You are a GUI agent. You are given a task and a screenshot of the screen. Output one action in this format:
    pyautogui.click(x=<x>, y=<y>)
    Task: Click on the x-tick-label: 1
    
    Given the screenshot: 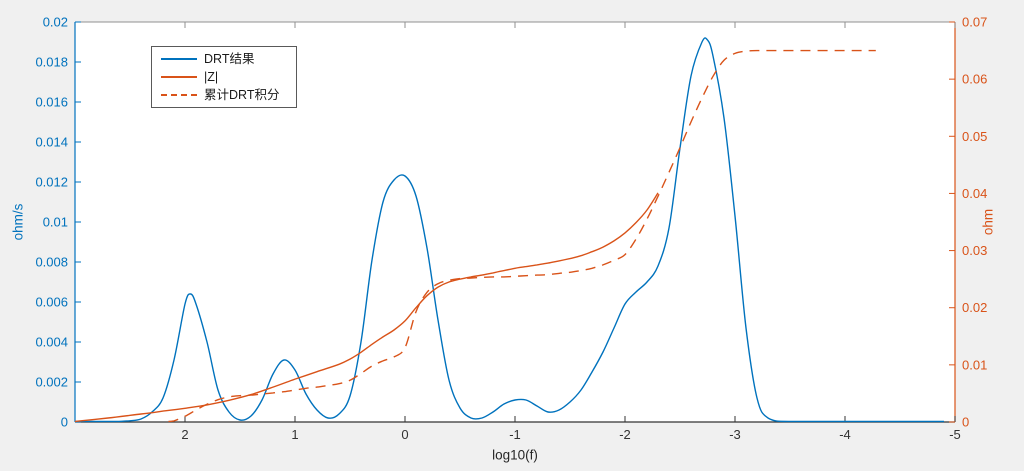 What is the action you would take?
    pyautogui.click(x=294, y=434)
    